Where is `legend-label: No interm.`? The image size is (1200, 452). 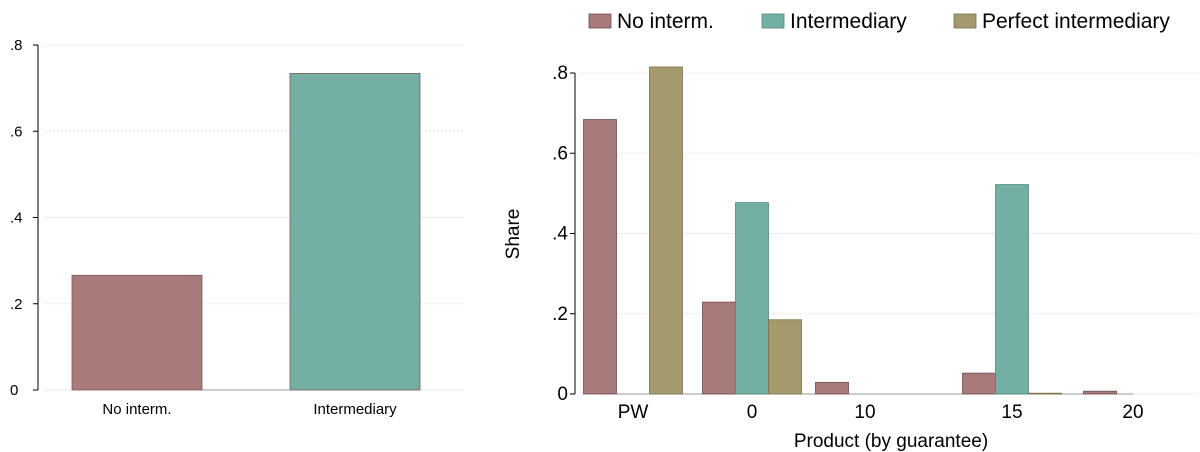
legend-label: No interm. is located at coordinates (665, 21).